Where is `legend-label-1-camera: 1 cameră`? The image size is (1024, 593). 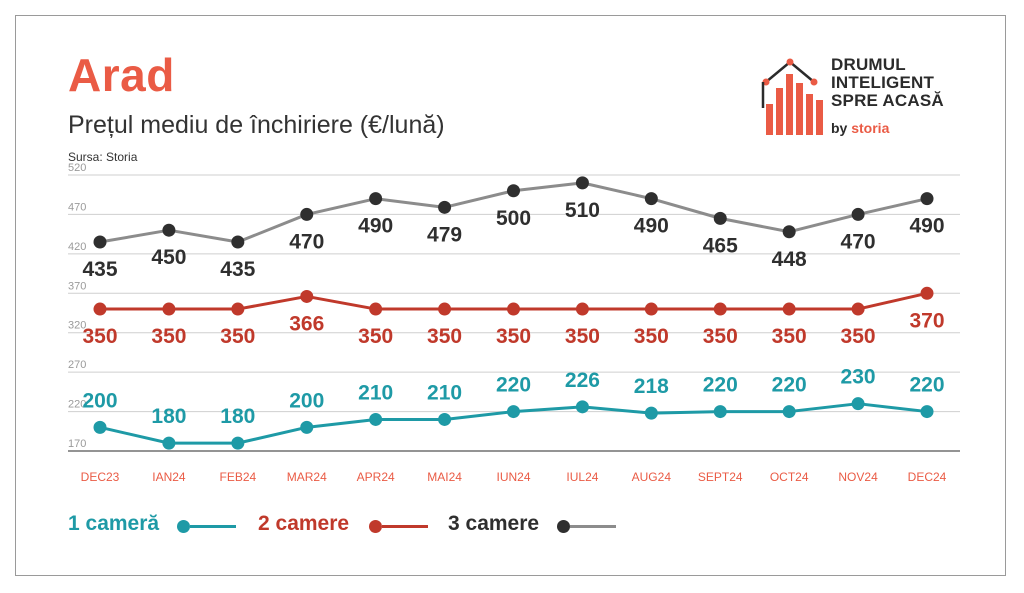
legend-label-1-camera: 1 cameră is located at coordinates (114, 523).